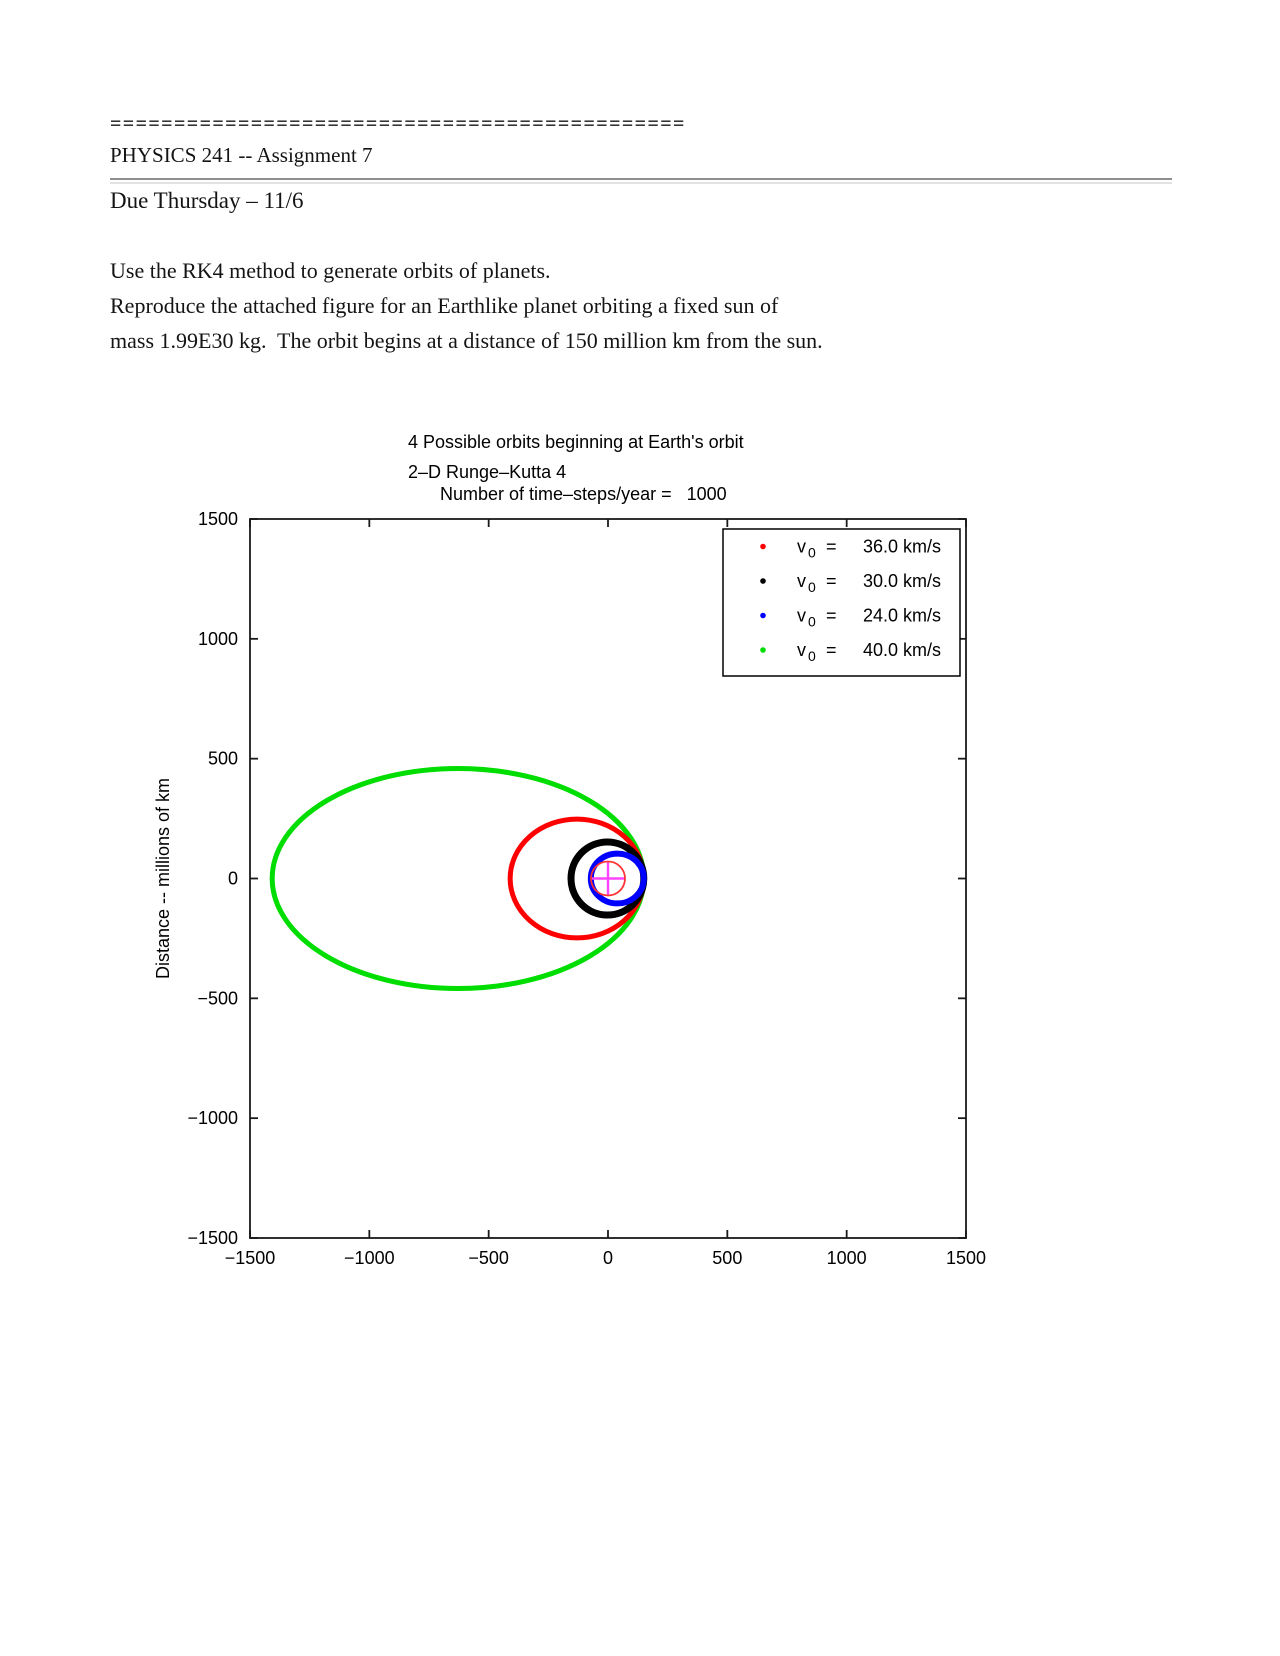 The height and width of the screenshot is (1656, 1280). I want to click on sun-circle-marker, so click(608, 878).